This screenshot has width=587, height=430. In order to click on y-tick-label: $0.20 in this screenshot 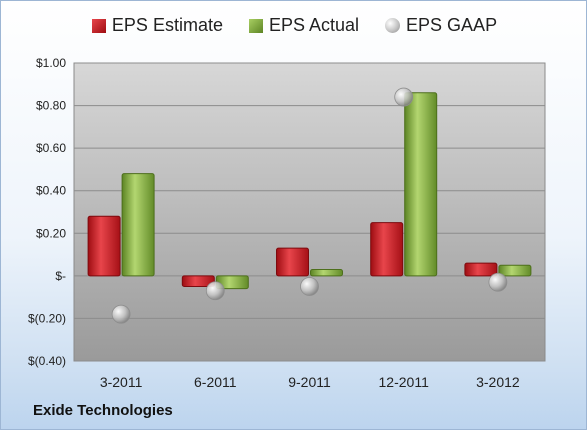, I will do `click(51, 233)`.